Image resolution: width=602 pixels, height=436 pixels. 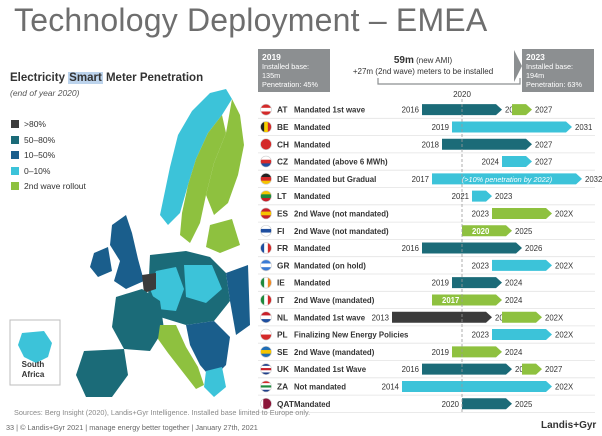 What do you see at coordinates (285, 404) in the screenshot?
I see `country-code: QAT` at bounding box center [285, 404].